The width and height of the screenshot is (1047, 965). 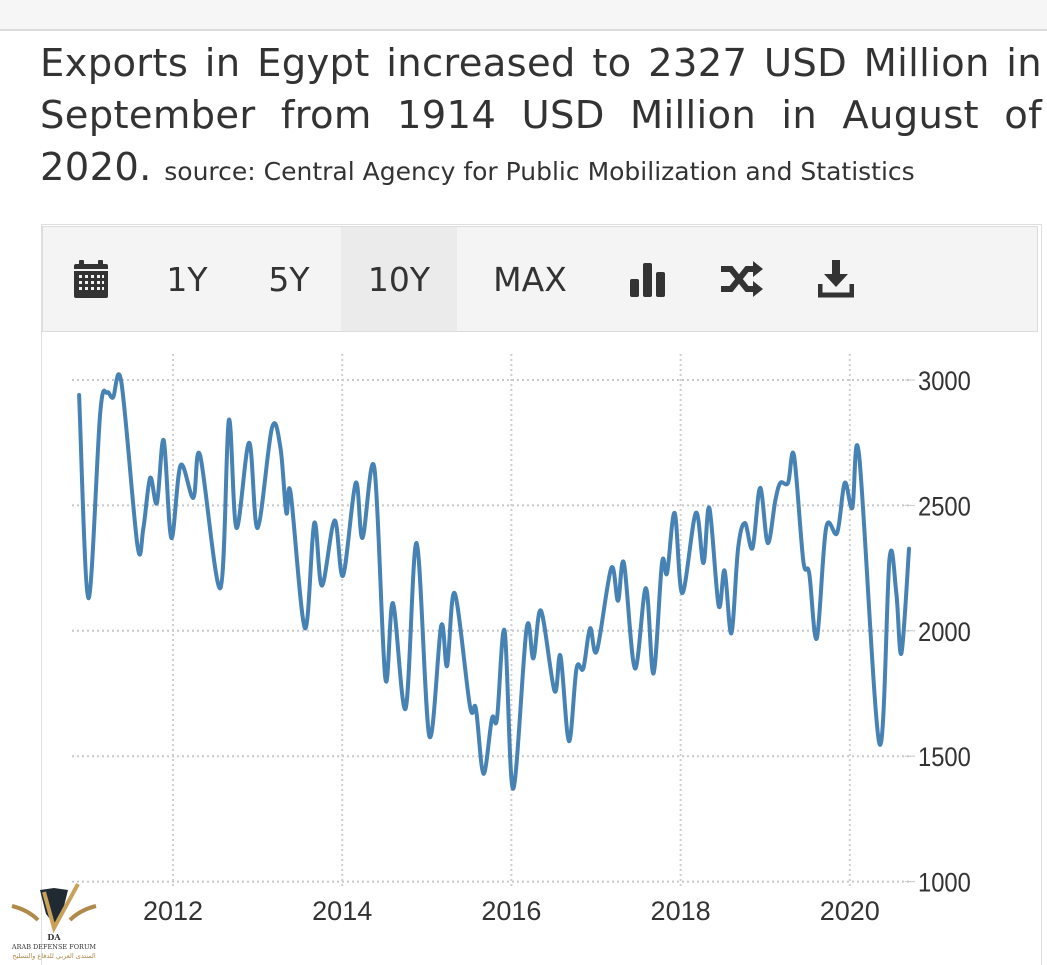 I want to click on svg-text: ARAB DEFENSE FORUM, so click(x=53, y=947).